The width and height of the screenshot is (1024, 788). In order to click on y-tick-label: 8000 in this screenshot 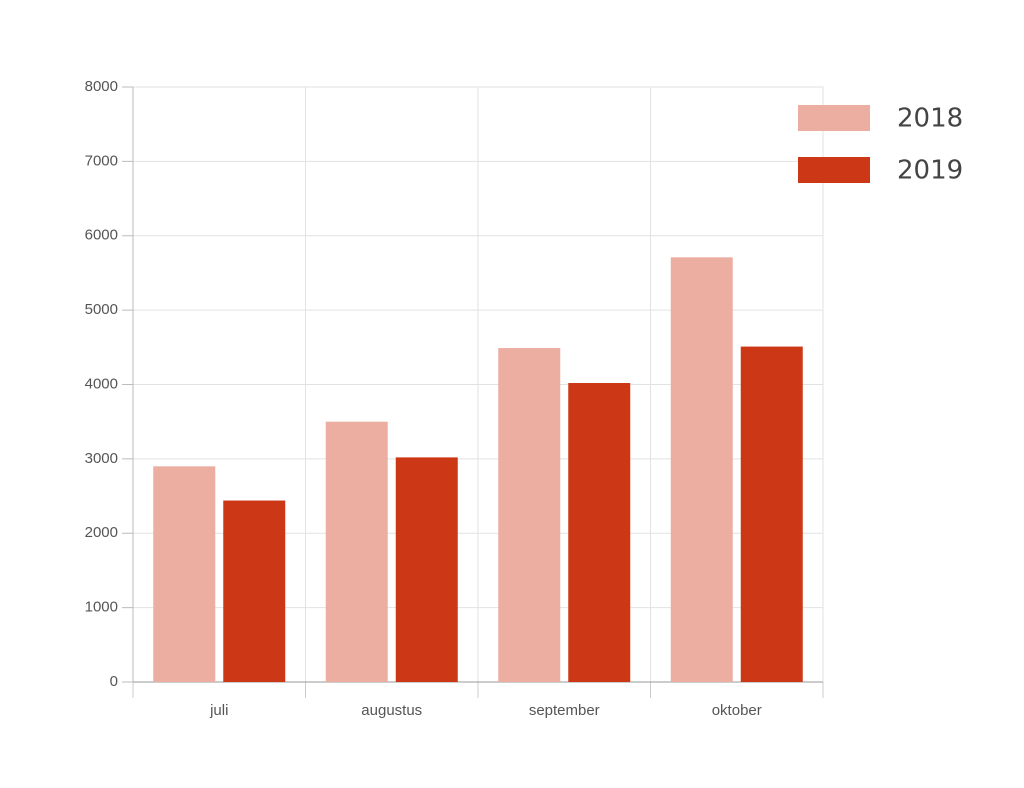, I will do `click(101, 86)`.